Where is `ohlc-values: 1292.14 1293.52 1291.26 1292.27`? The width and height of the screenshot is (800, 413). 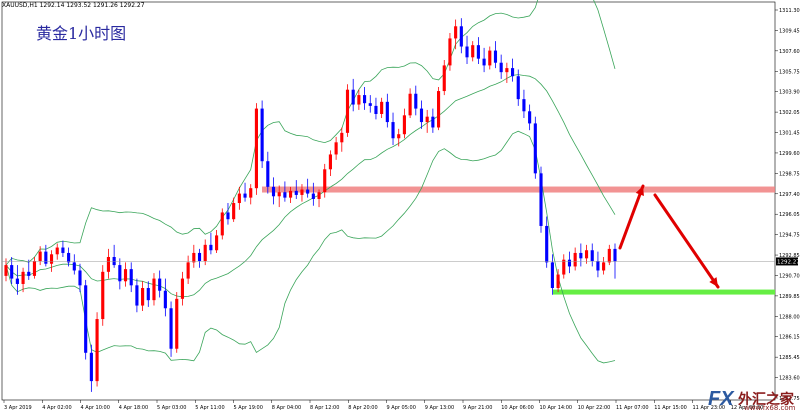 ohlc-values: 1292.14 1293.52 1291.26 1292.27 is located at coordinates (92, 5).